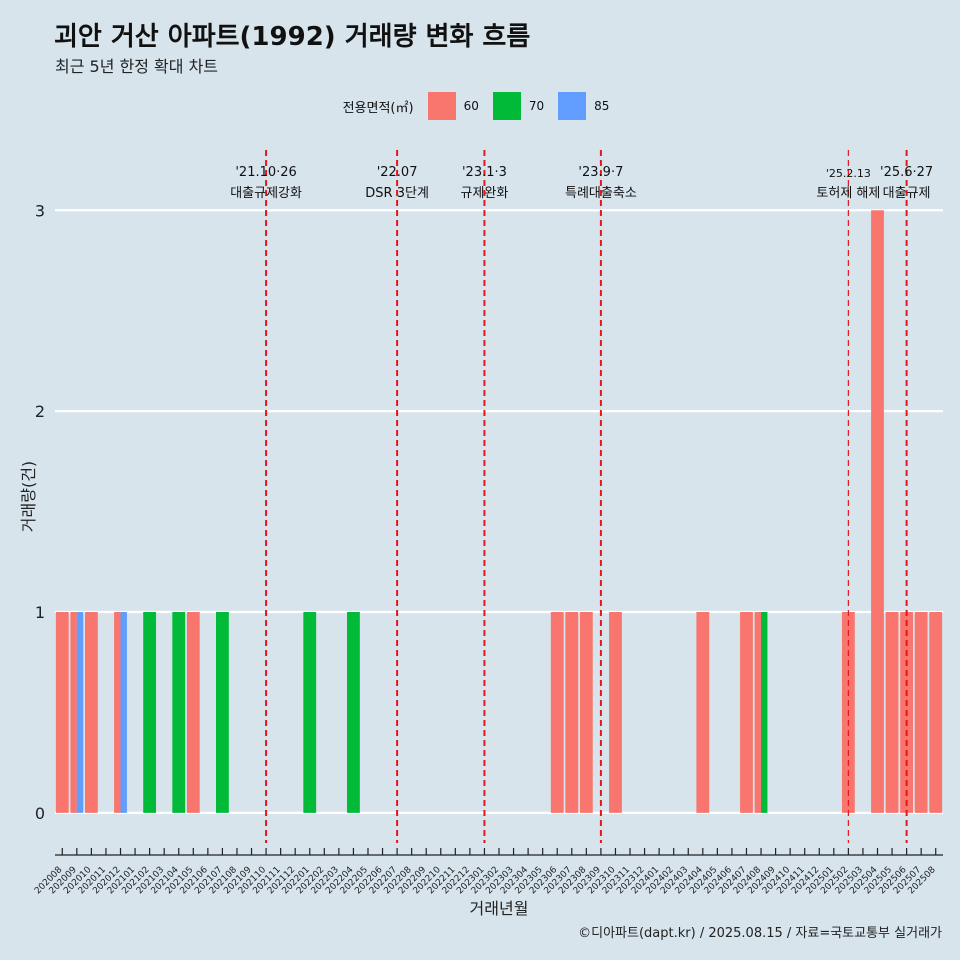 The height and width of the screenshot is (960, 960). Describe the element at coordinates (601, 193) in the screenshot. I see `event-label-202309: 특례대출축소` at that location.